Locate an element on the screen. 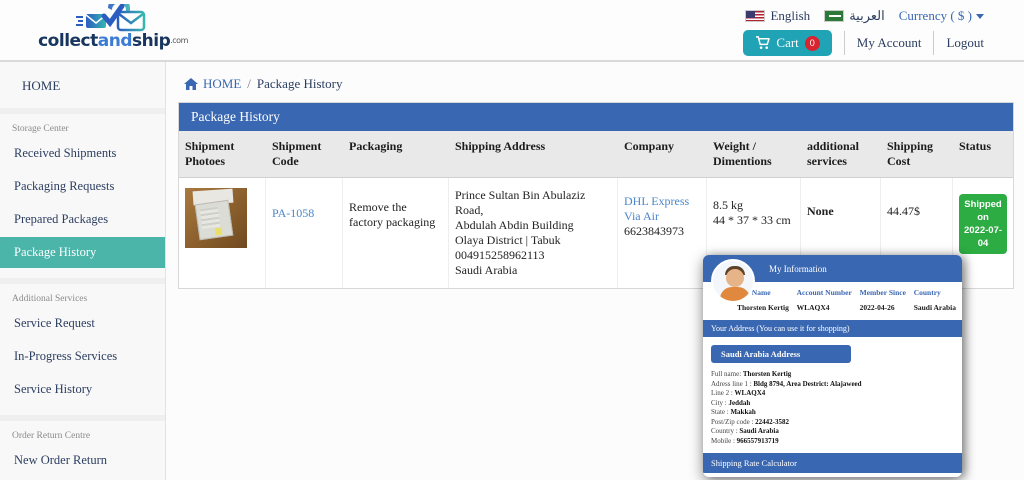 The height and width of the screenshot is (480, 1024). sidebar-section-label: Additional Services is located at coordinates (50, 299).